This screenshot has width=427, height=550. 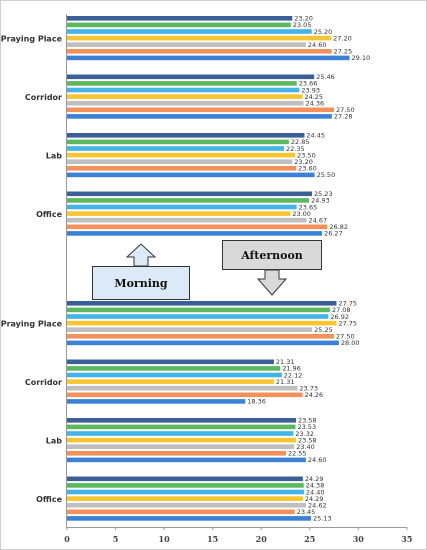 I want to click on value-label-afternoon-corridor-4: 21.31, so click(x=285, y=382).